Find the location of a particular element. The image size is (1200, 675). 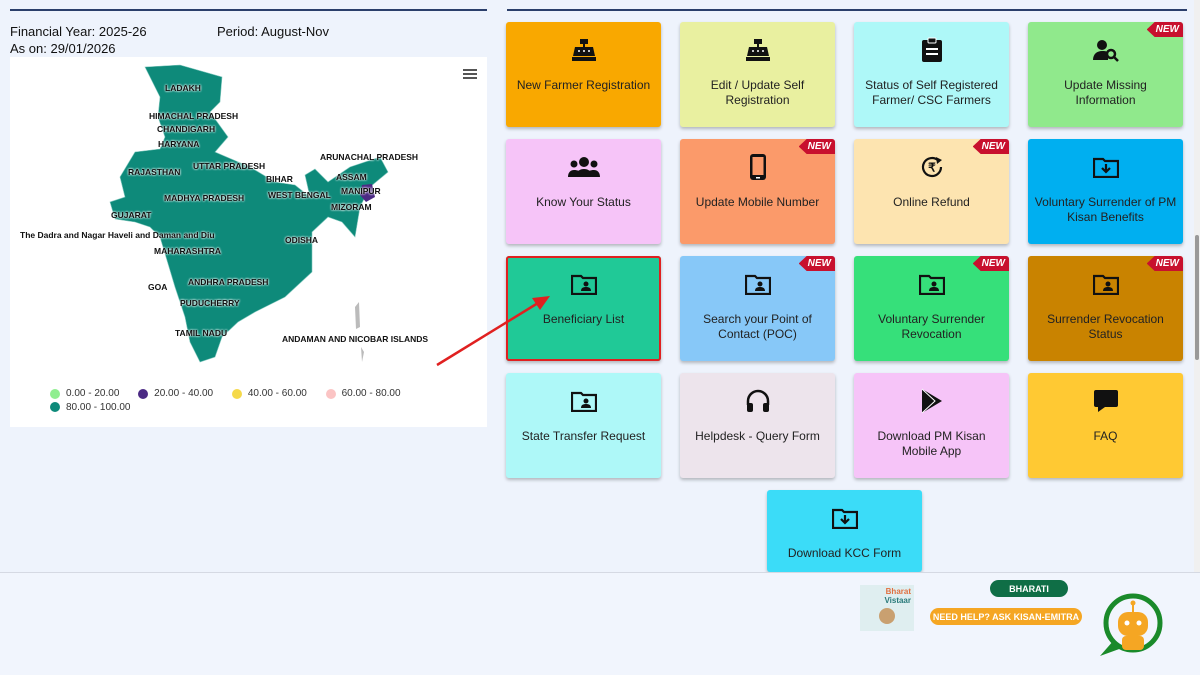

tile-download-pm-kisan-mobile-app: Download PM Kisan Mobile App is located at coordinates (931, 425).